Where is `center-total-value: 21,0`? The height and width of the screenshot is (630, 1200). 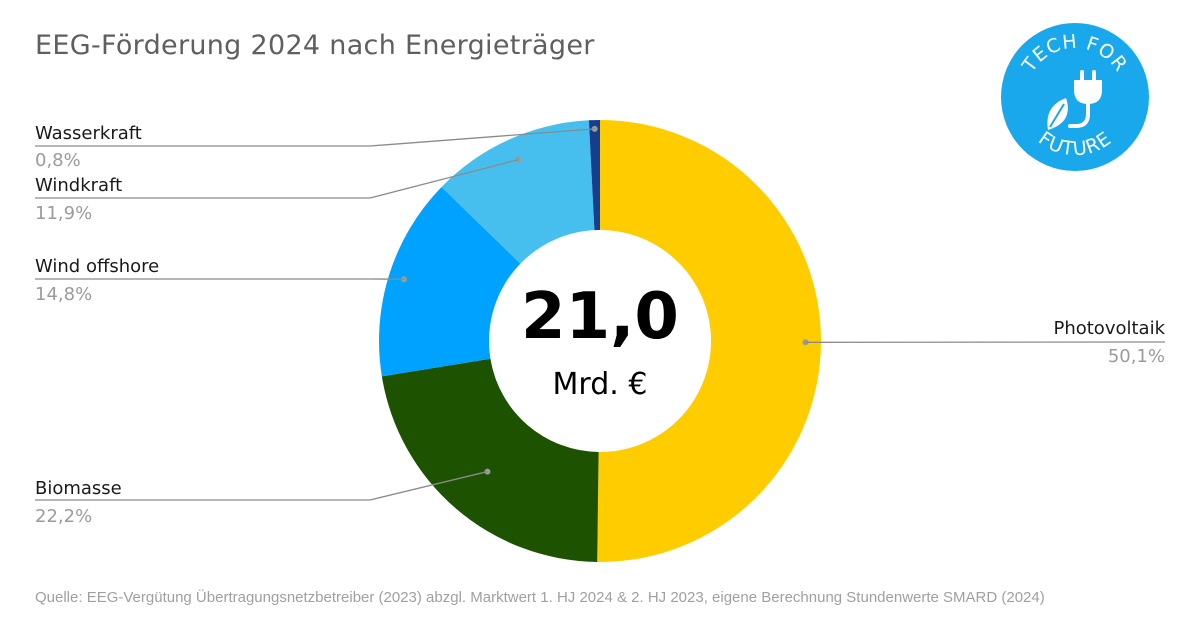
center-total-value: 21,0 is located at coordinates (600, 317).